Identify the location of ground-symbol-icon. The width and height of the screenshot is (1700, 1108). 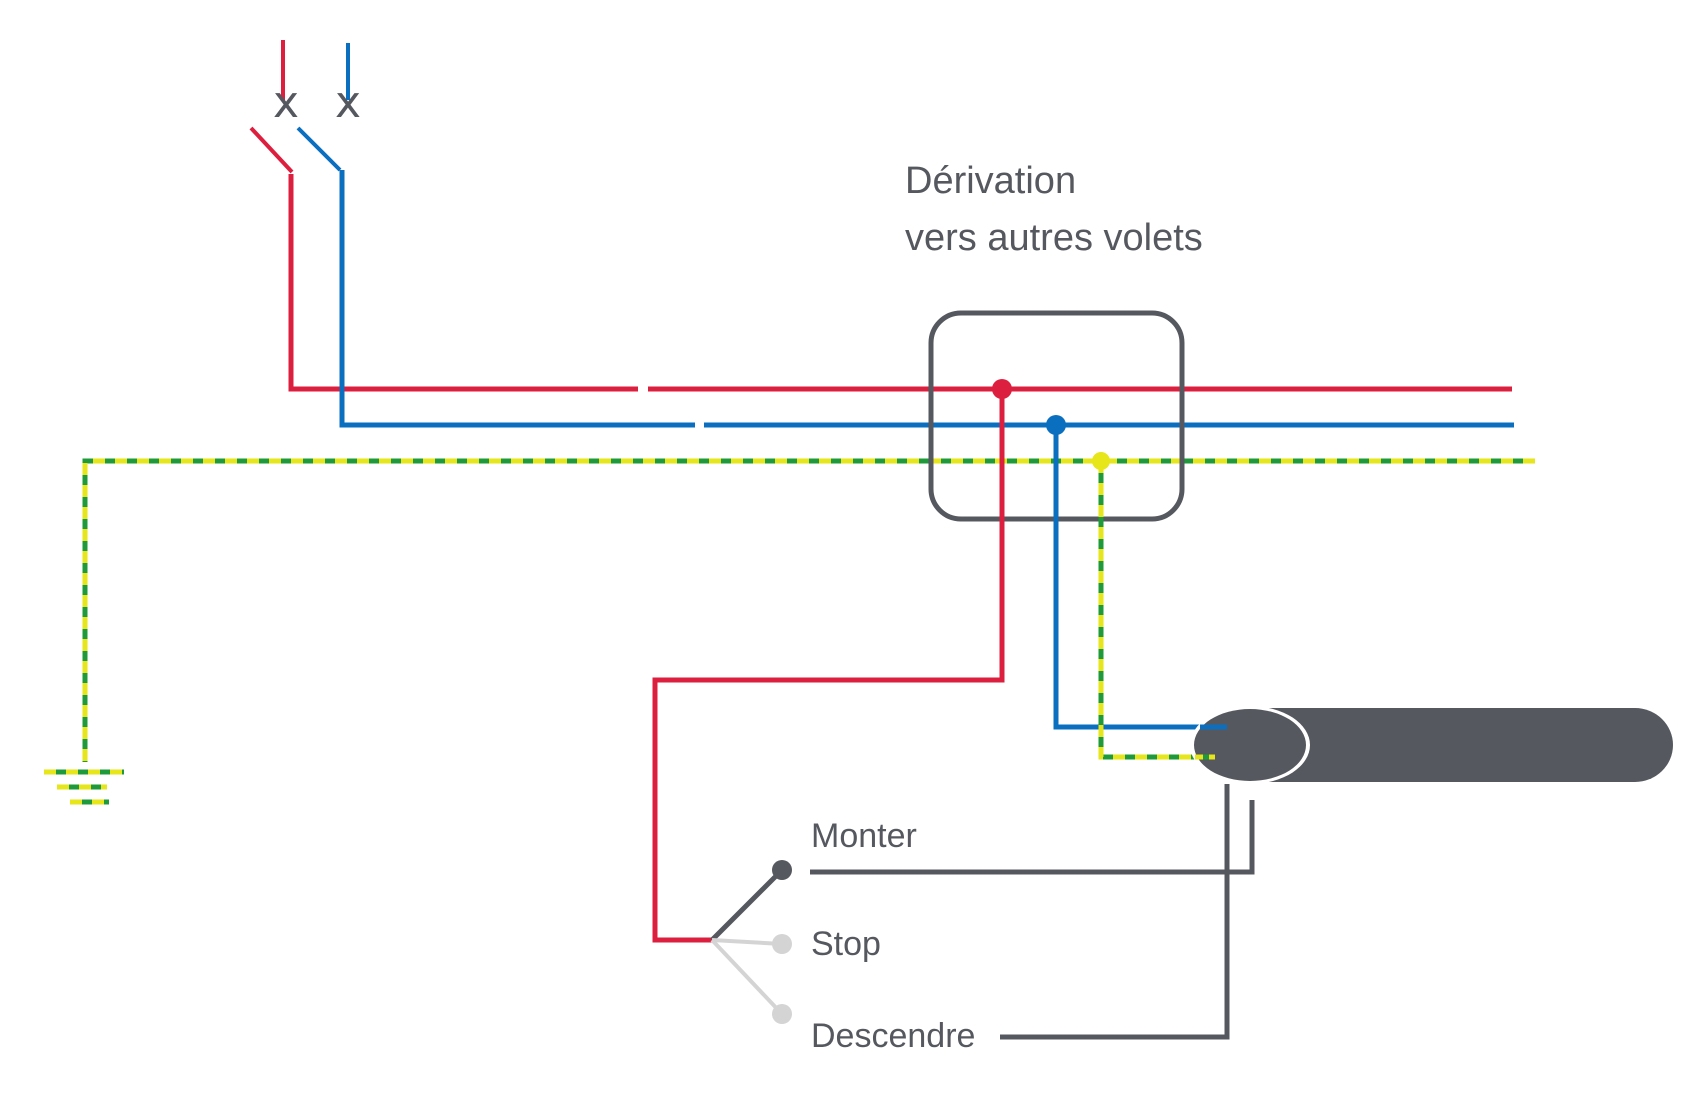
(84, 787).